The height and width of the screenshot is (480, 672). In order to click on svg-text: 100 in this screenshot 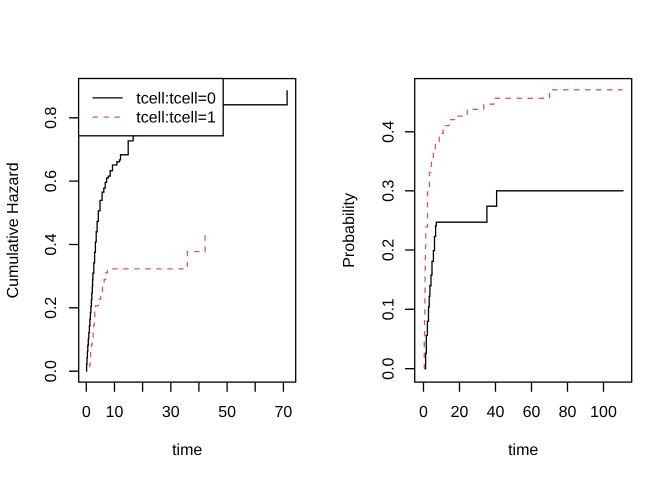, I will do `click(603, 412)`.